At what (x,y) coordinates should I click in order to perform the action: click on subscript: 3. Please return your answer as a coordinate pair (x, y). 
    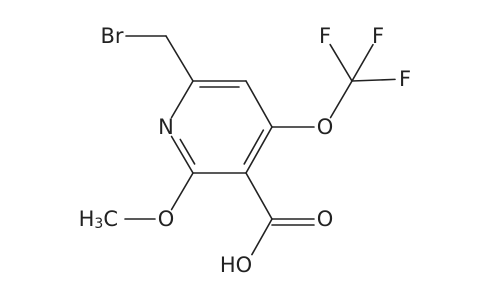
    Looking at the image, I should click on (98, 224).